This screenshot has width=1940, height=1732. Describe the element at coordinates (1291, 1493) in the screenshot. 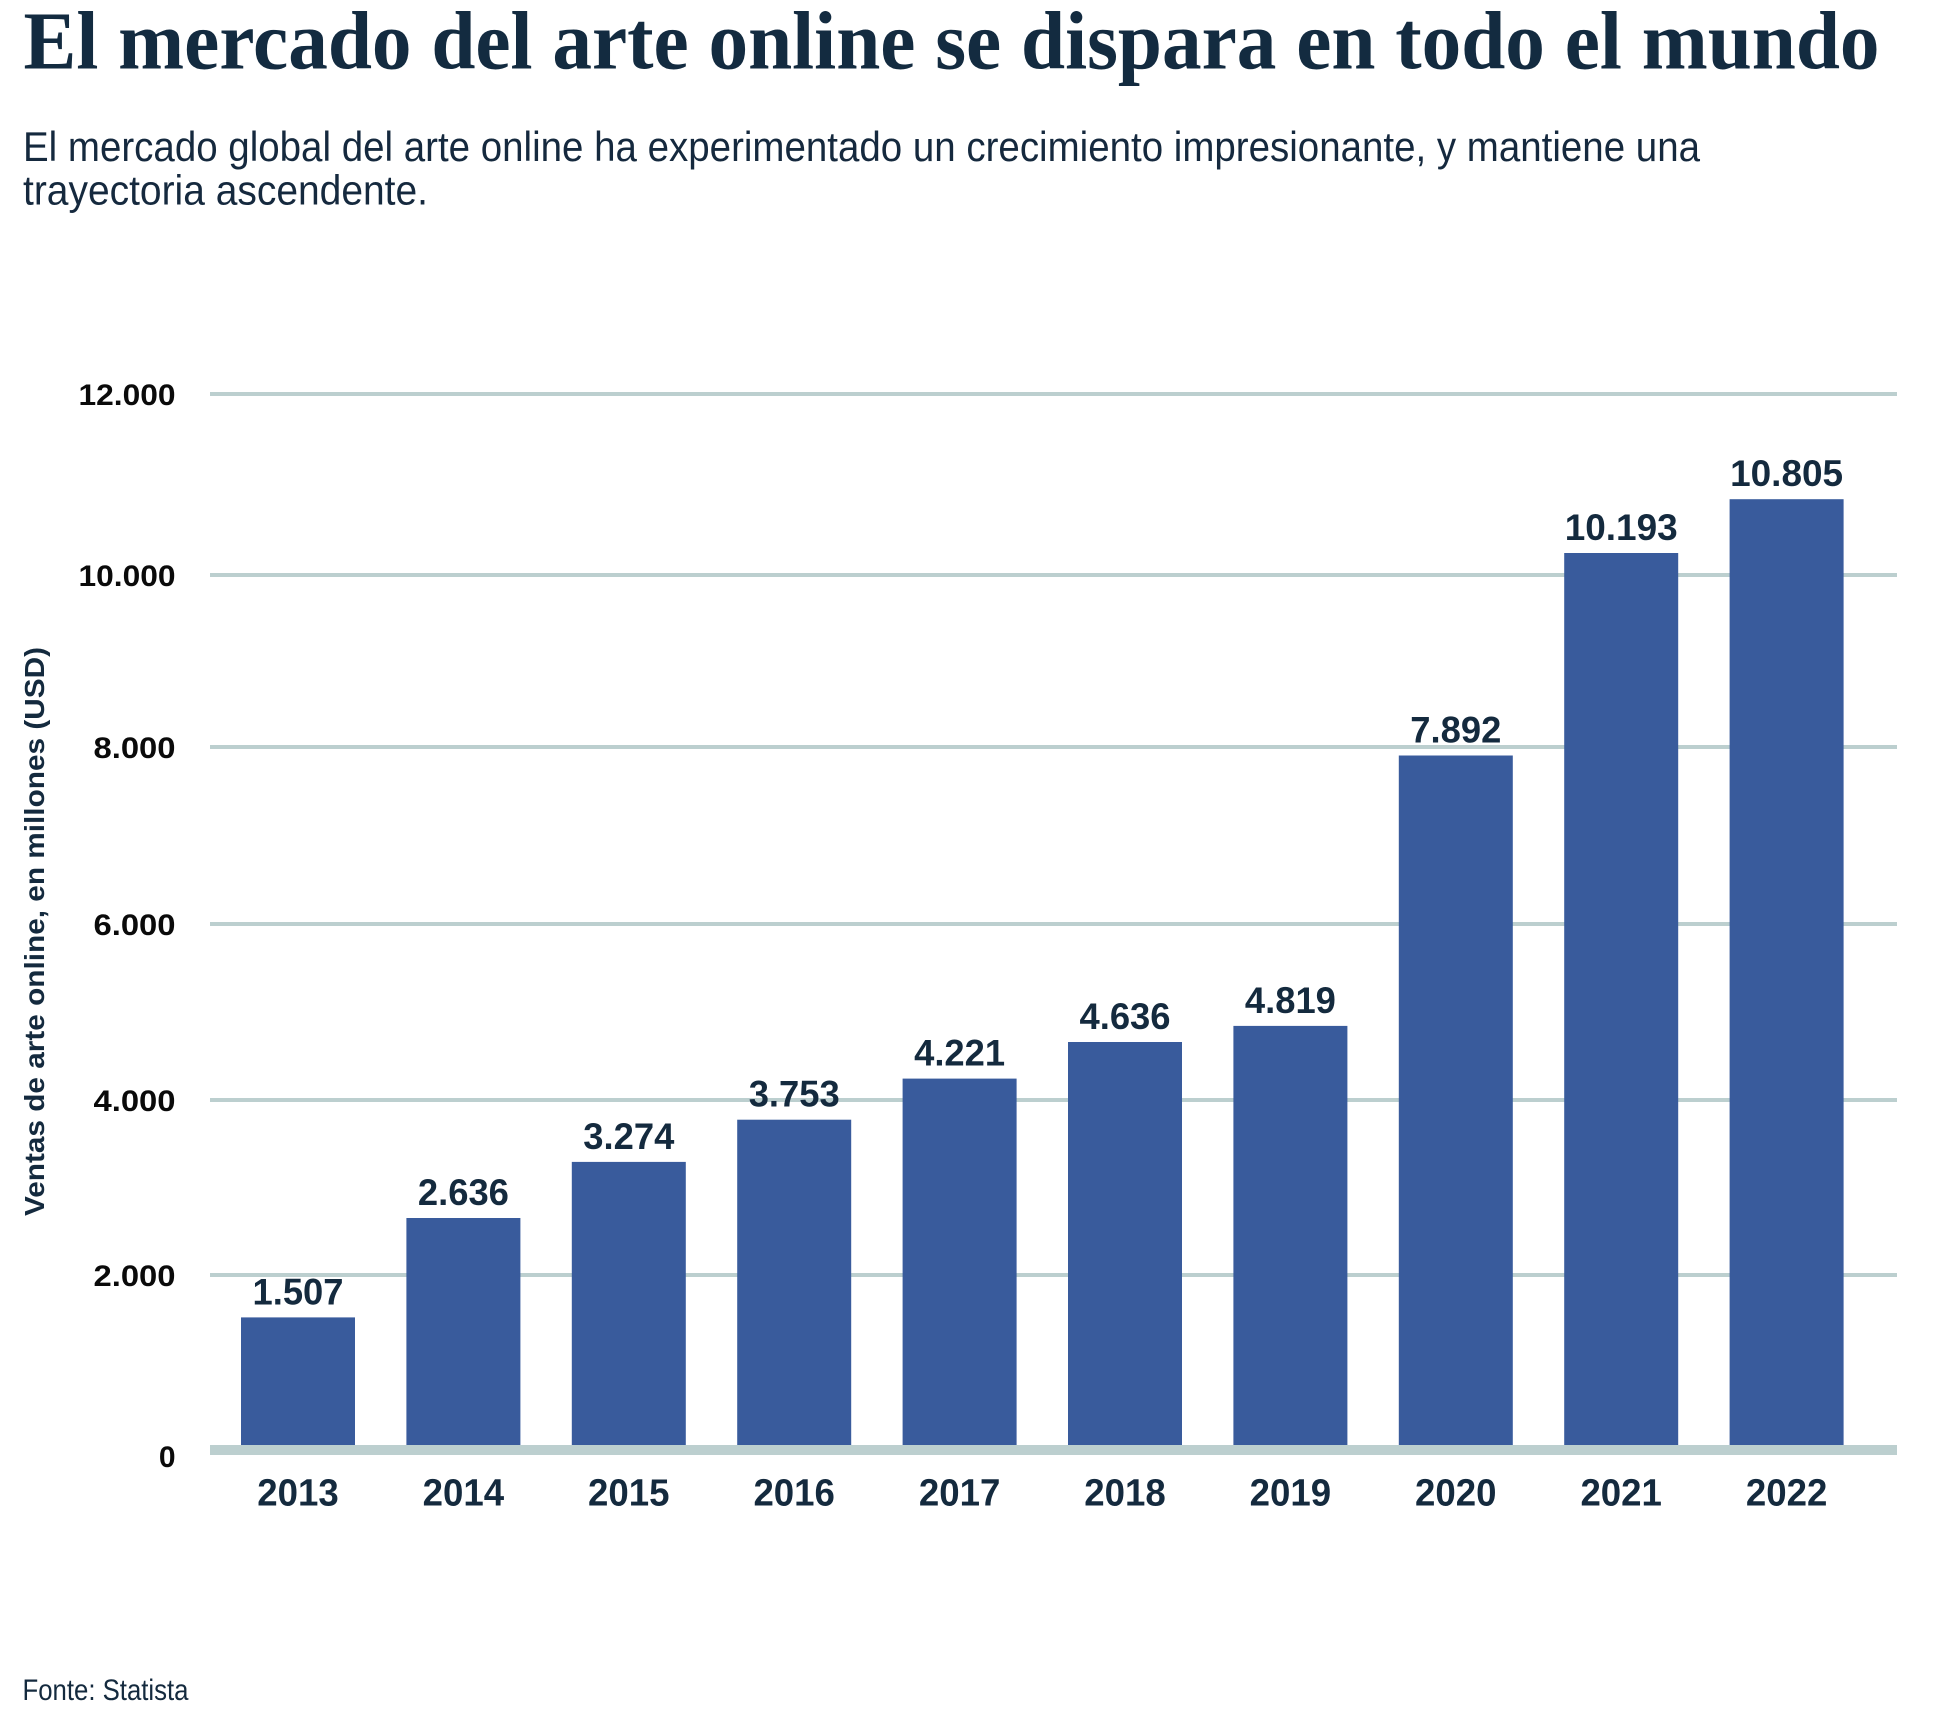

I see `svg-text: 2019` at that location.